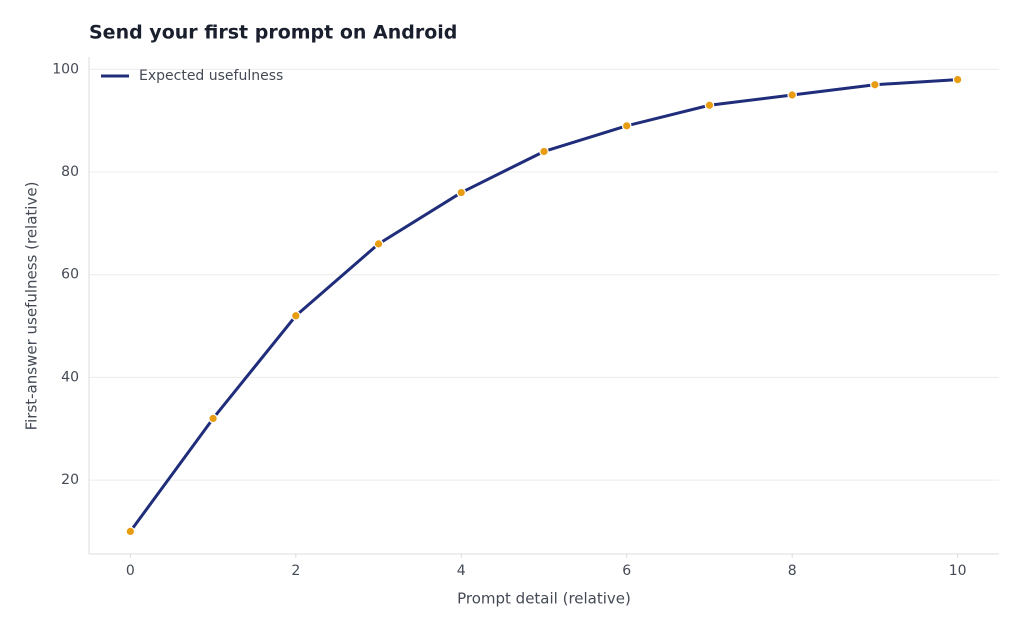 Image resolution: width=1024 pixels, height=631 pixels. Describe the element at coordinates (211, 76) in the screenshot. I see `legend-label: Expected usefulness` at that location.